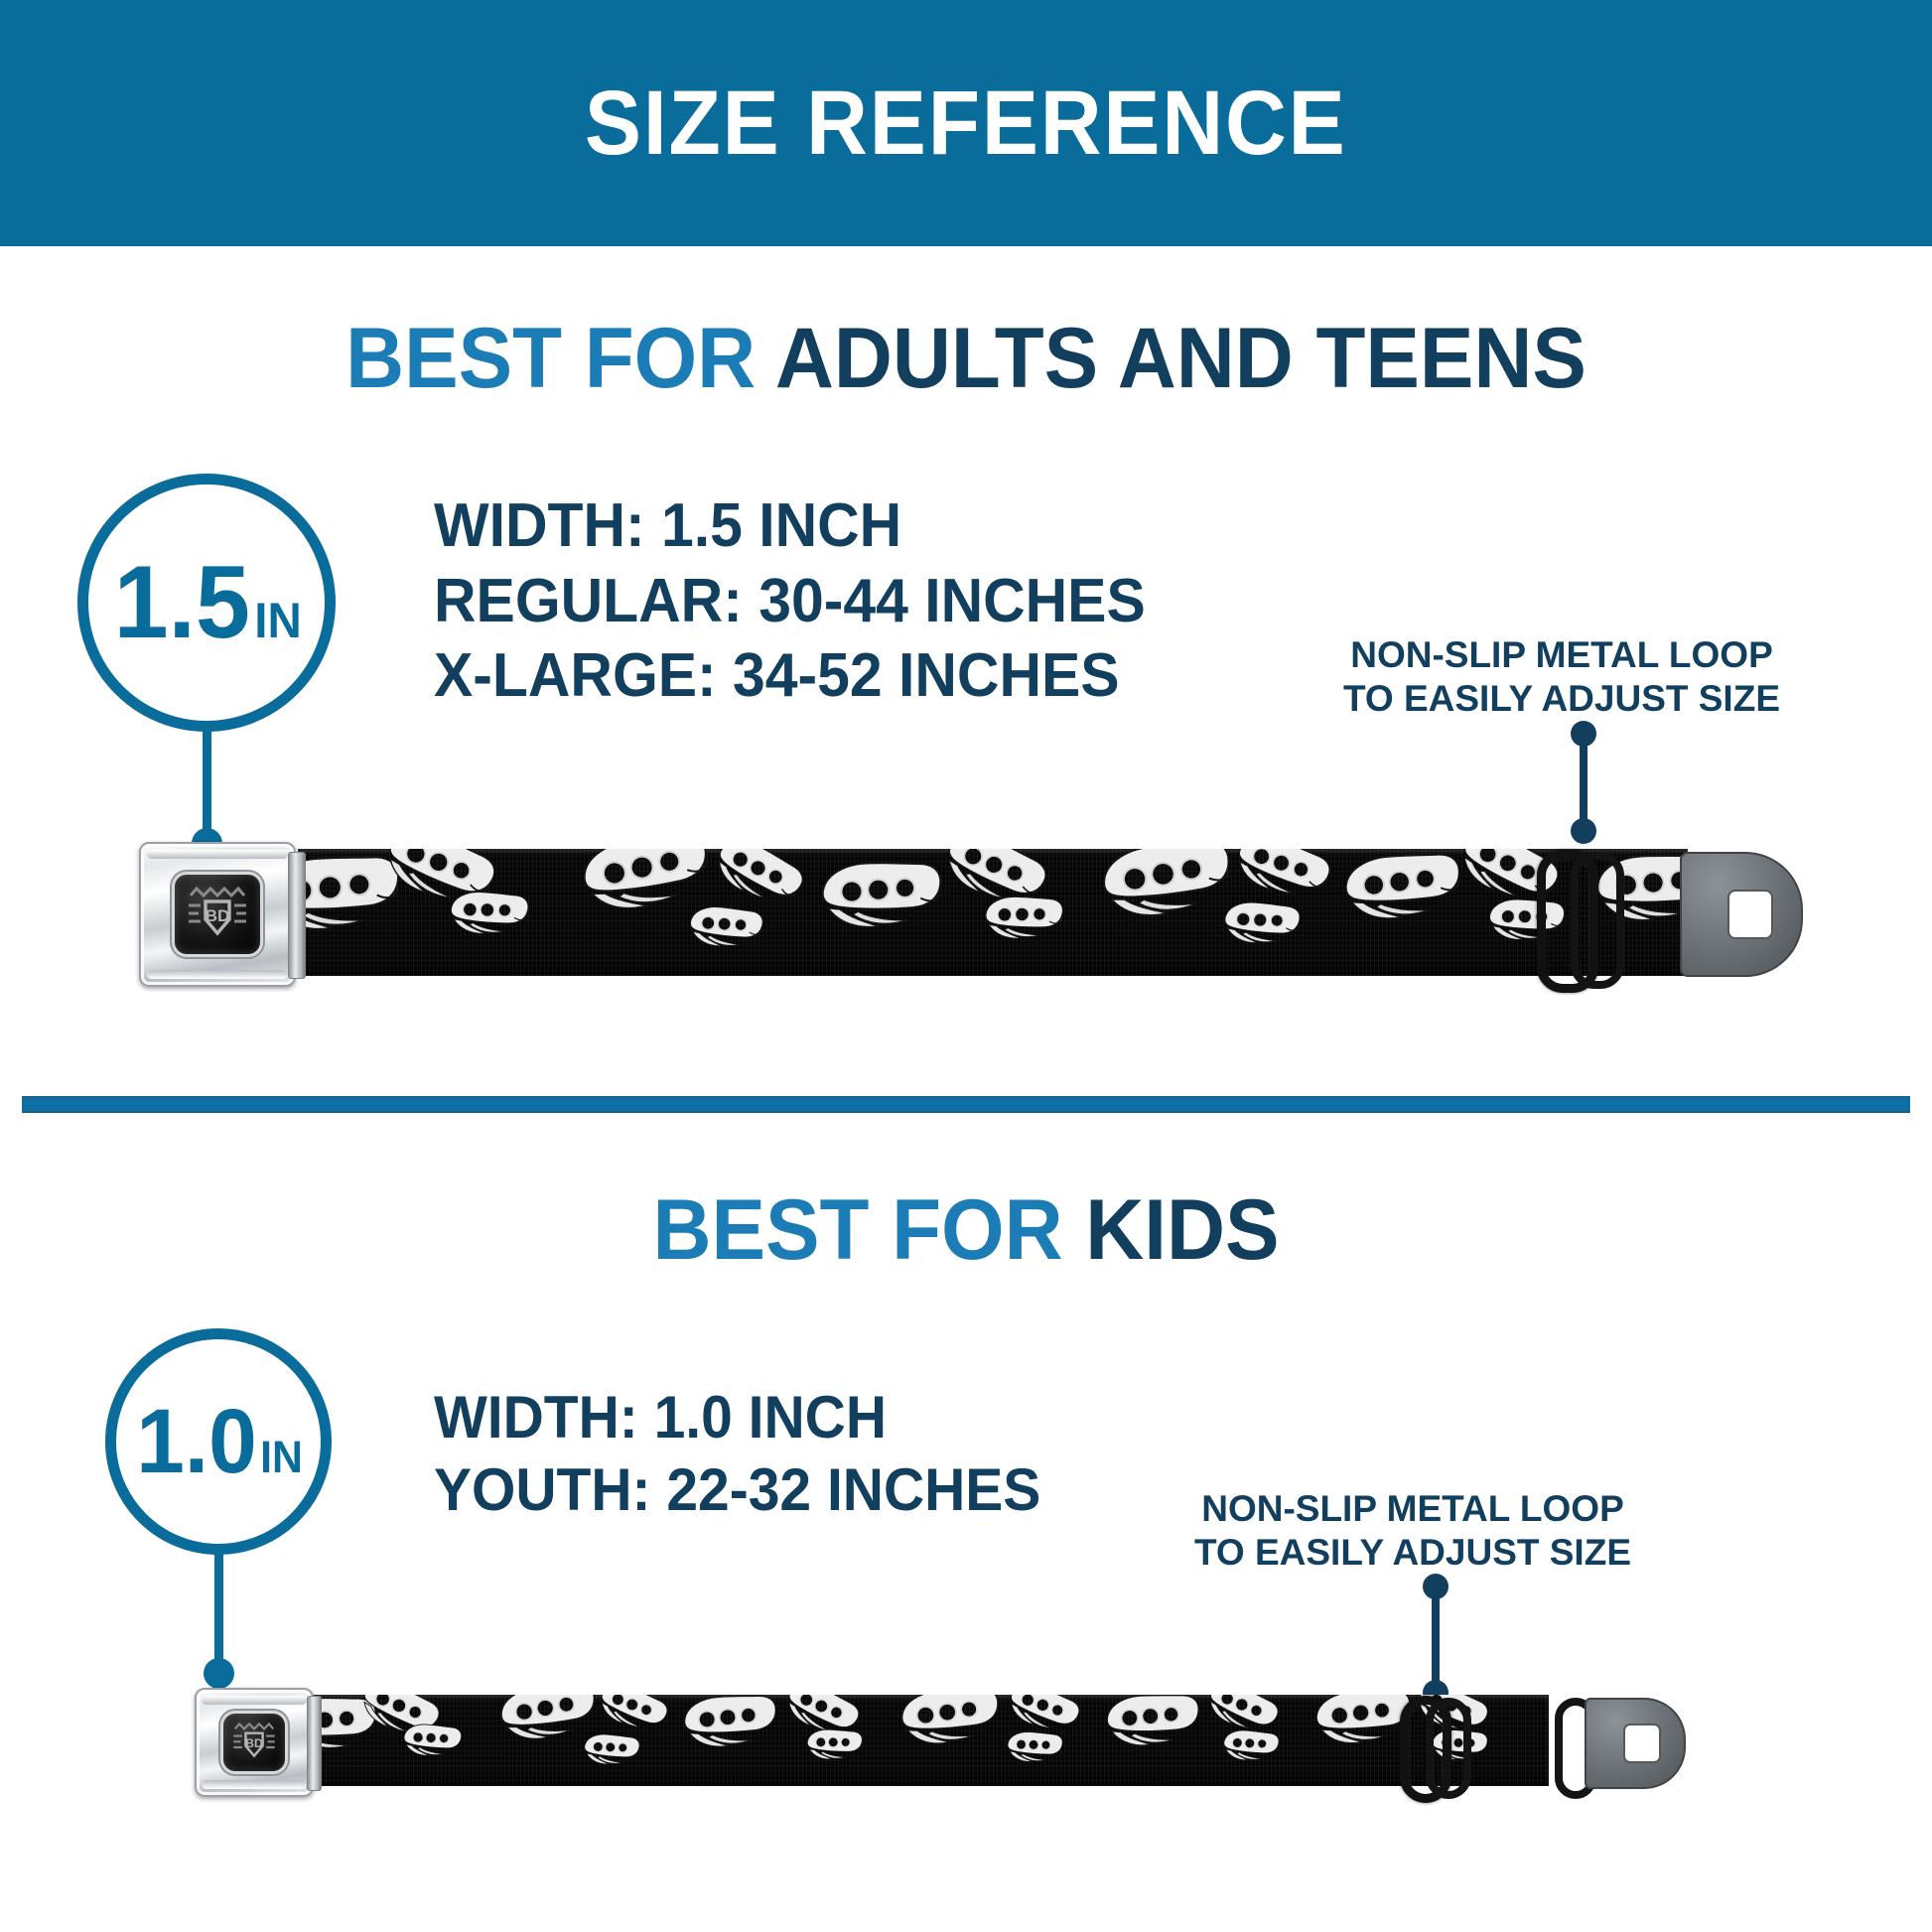  Describe the element at coordinates (181, 602) in the screenshot. I see `badge-number: 1.5` at that location.